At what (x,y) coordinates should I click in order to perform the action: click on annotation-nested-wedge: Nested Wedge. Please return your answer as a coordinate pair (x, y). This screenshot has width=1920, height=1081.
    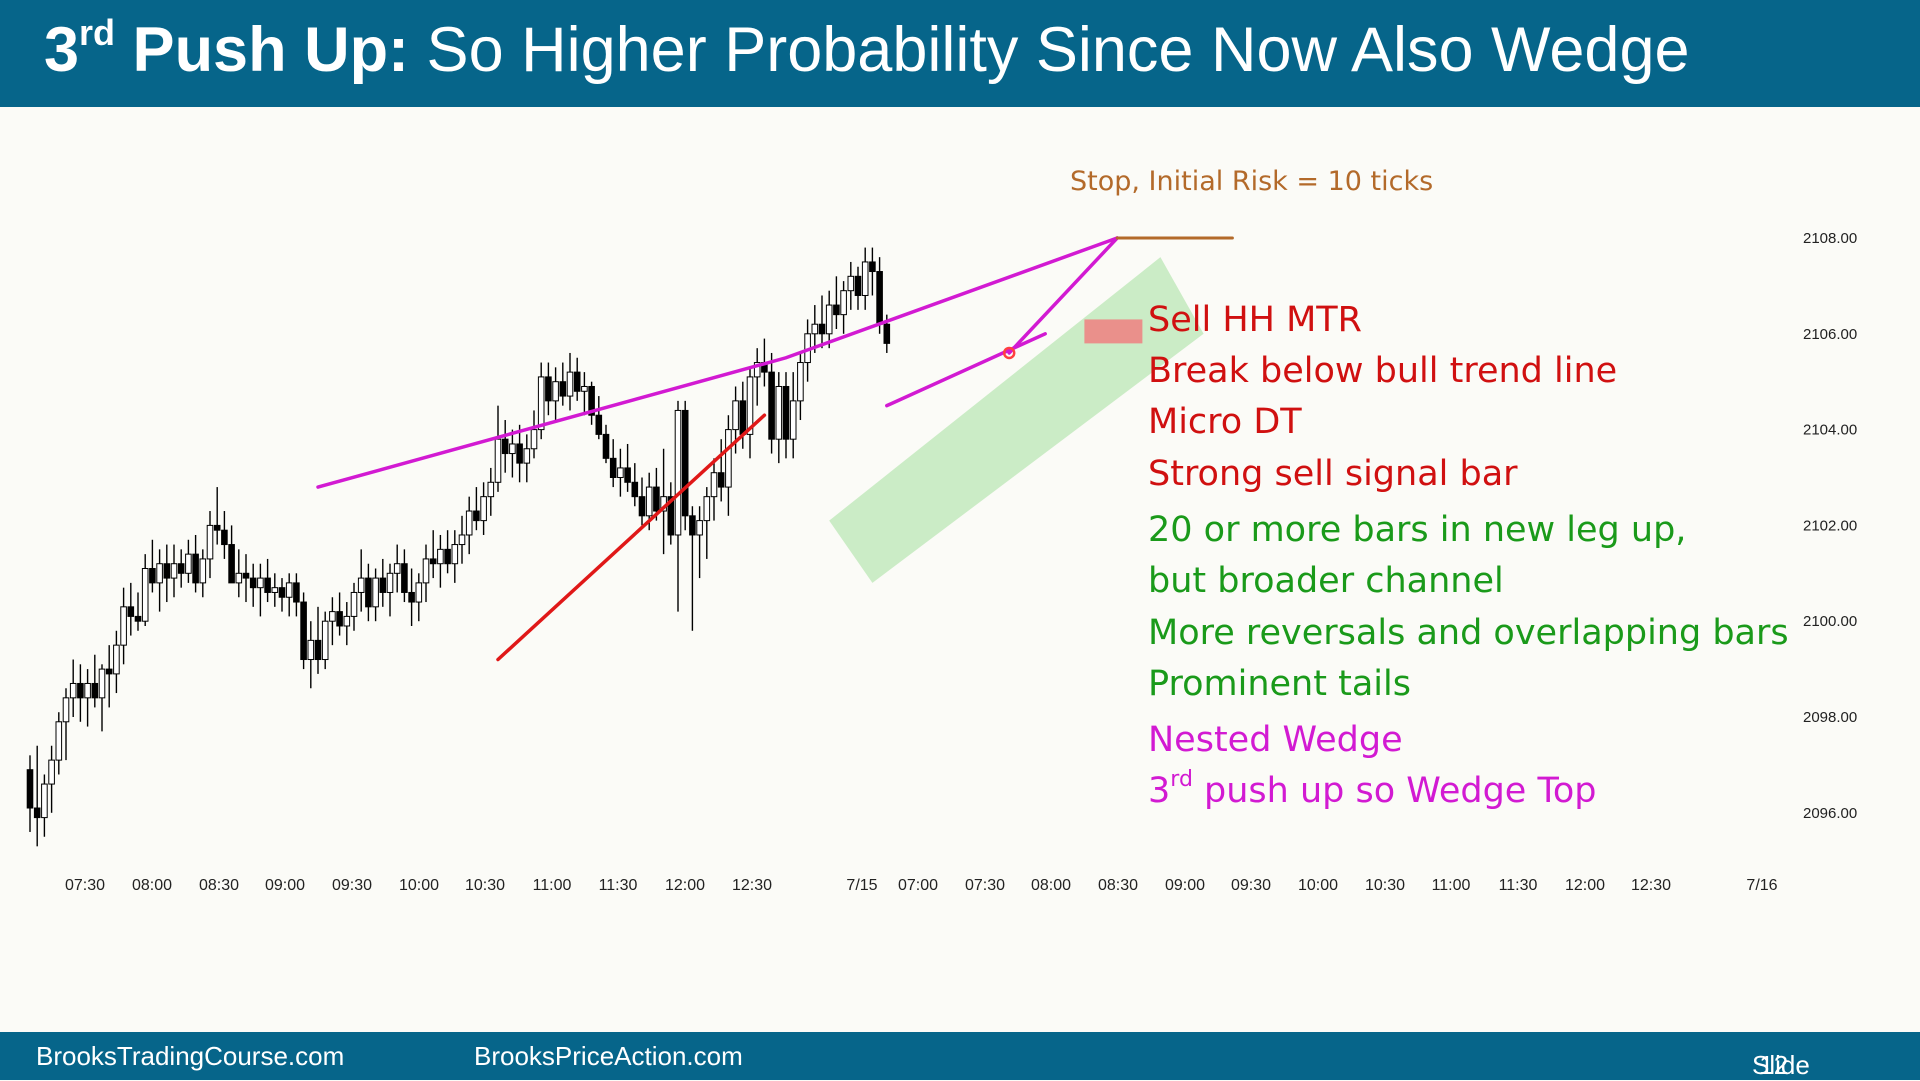
    Looking at the image, I should click on (1275, 740).